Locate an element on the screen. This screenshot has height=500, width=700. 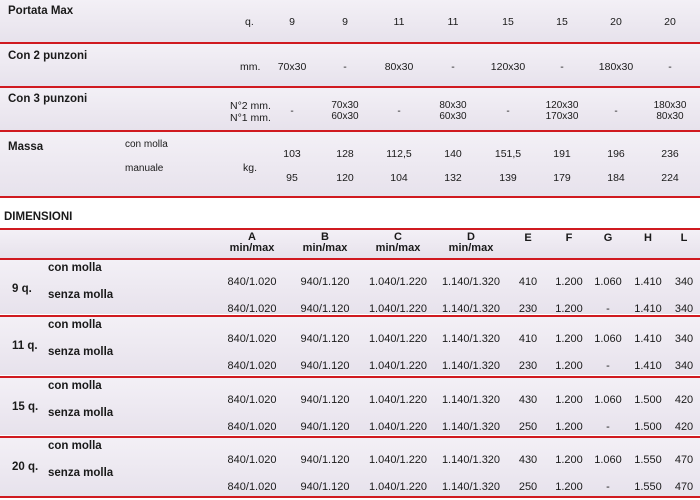
table-cell: 1.060 is located at coordinates (608, 339).